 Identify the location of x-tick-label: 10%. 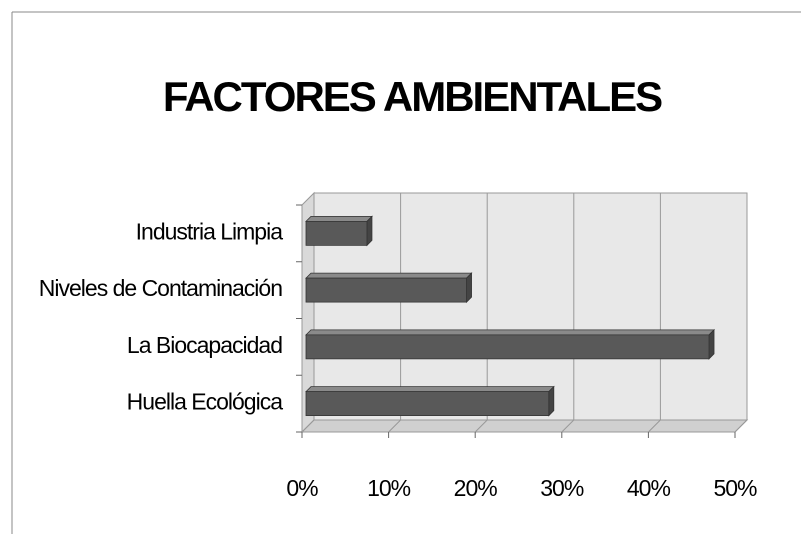
(389, 488).